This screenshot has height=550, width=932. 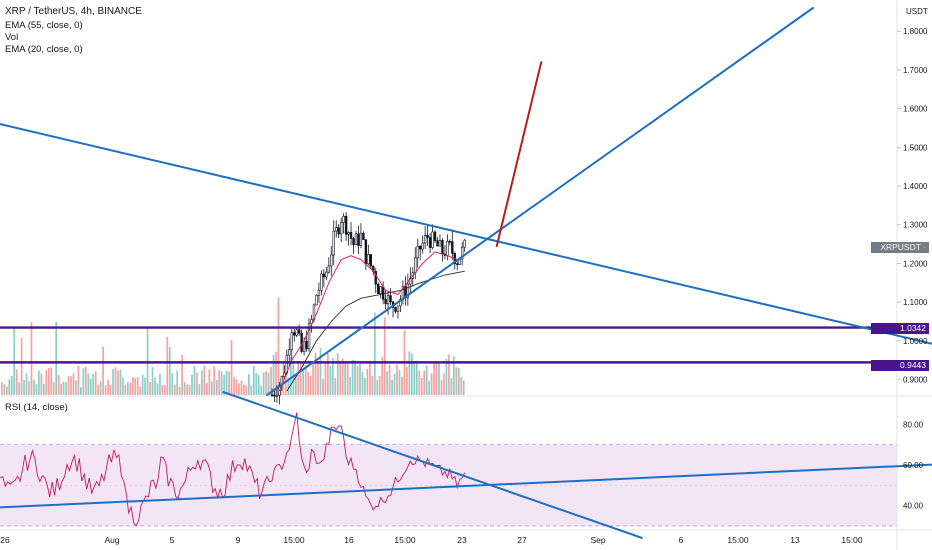 I want to click on time-tick-label: Aug, so click(x=111, y=540).